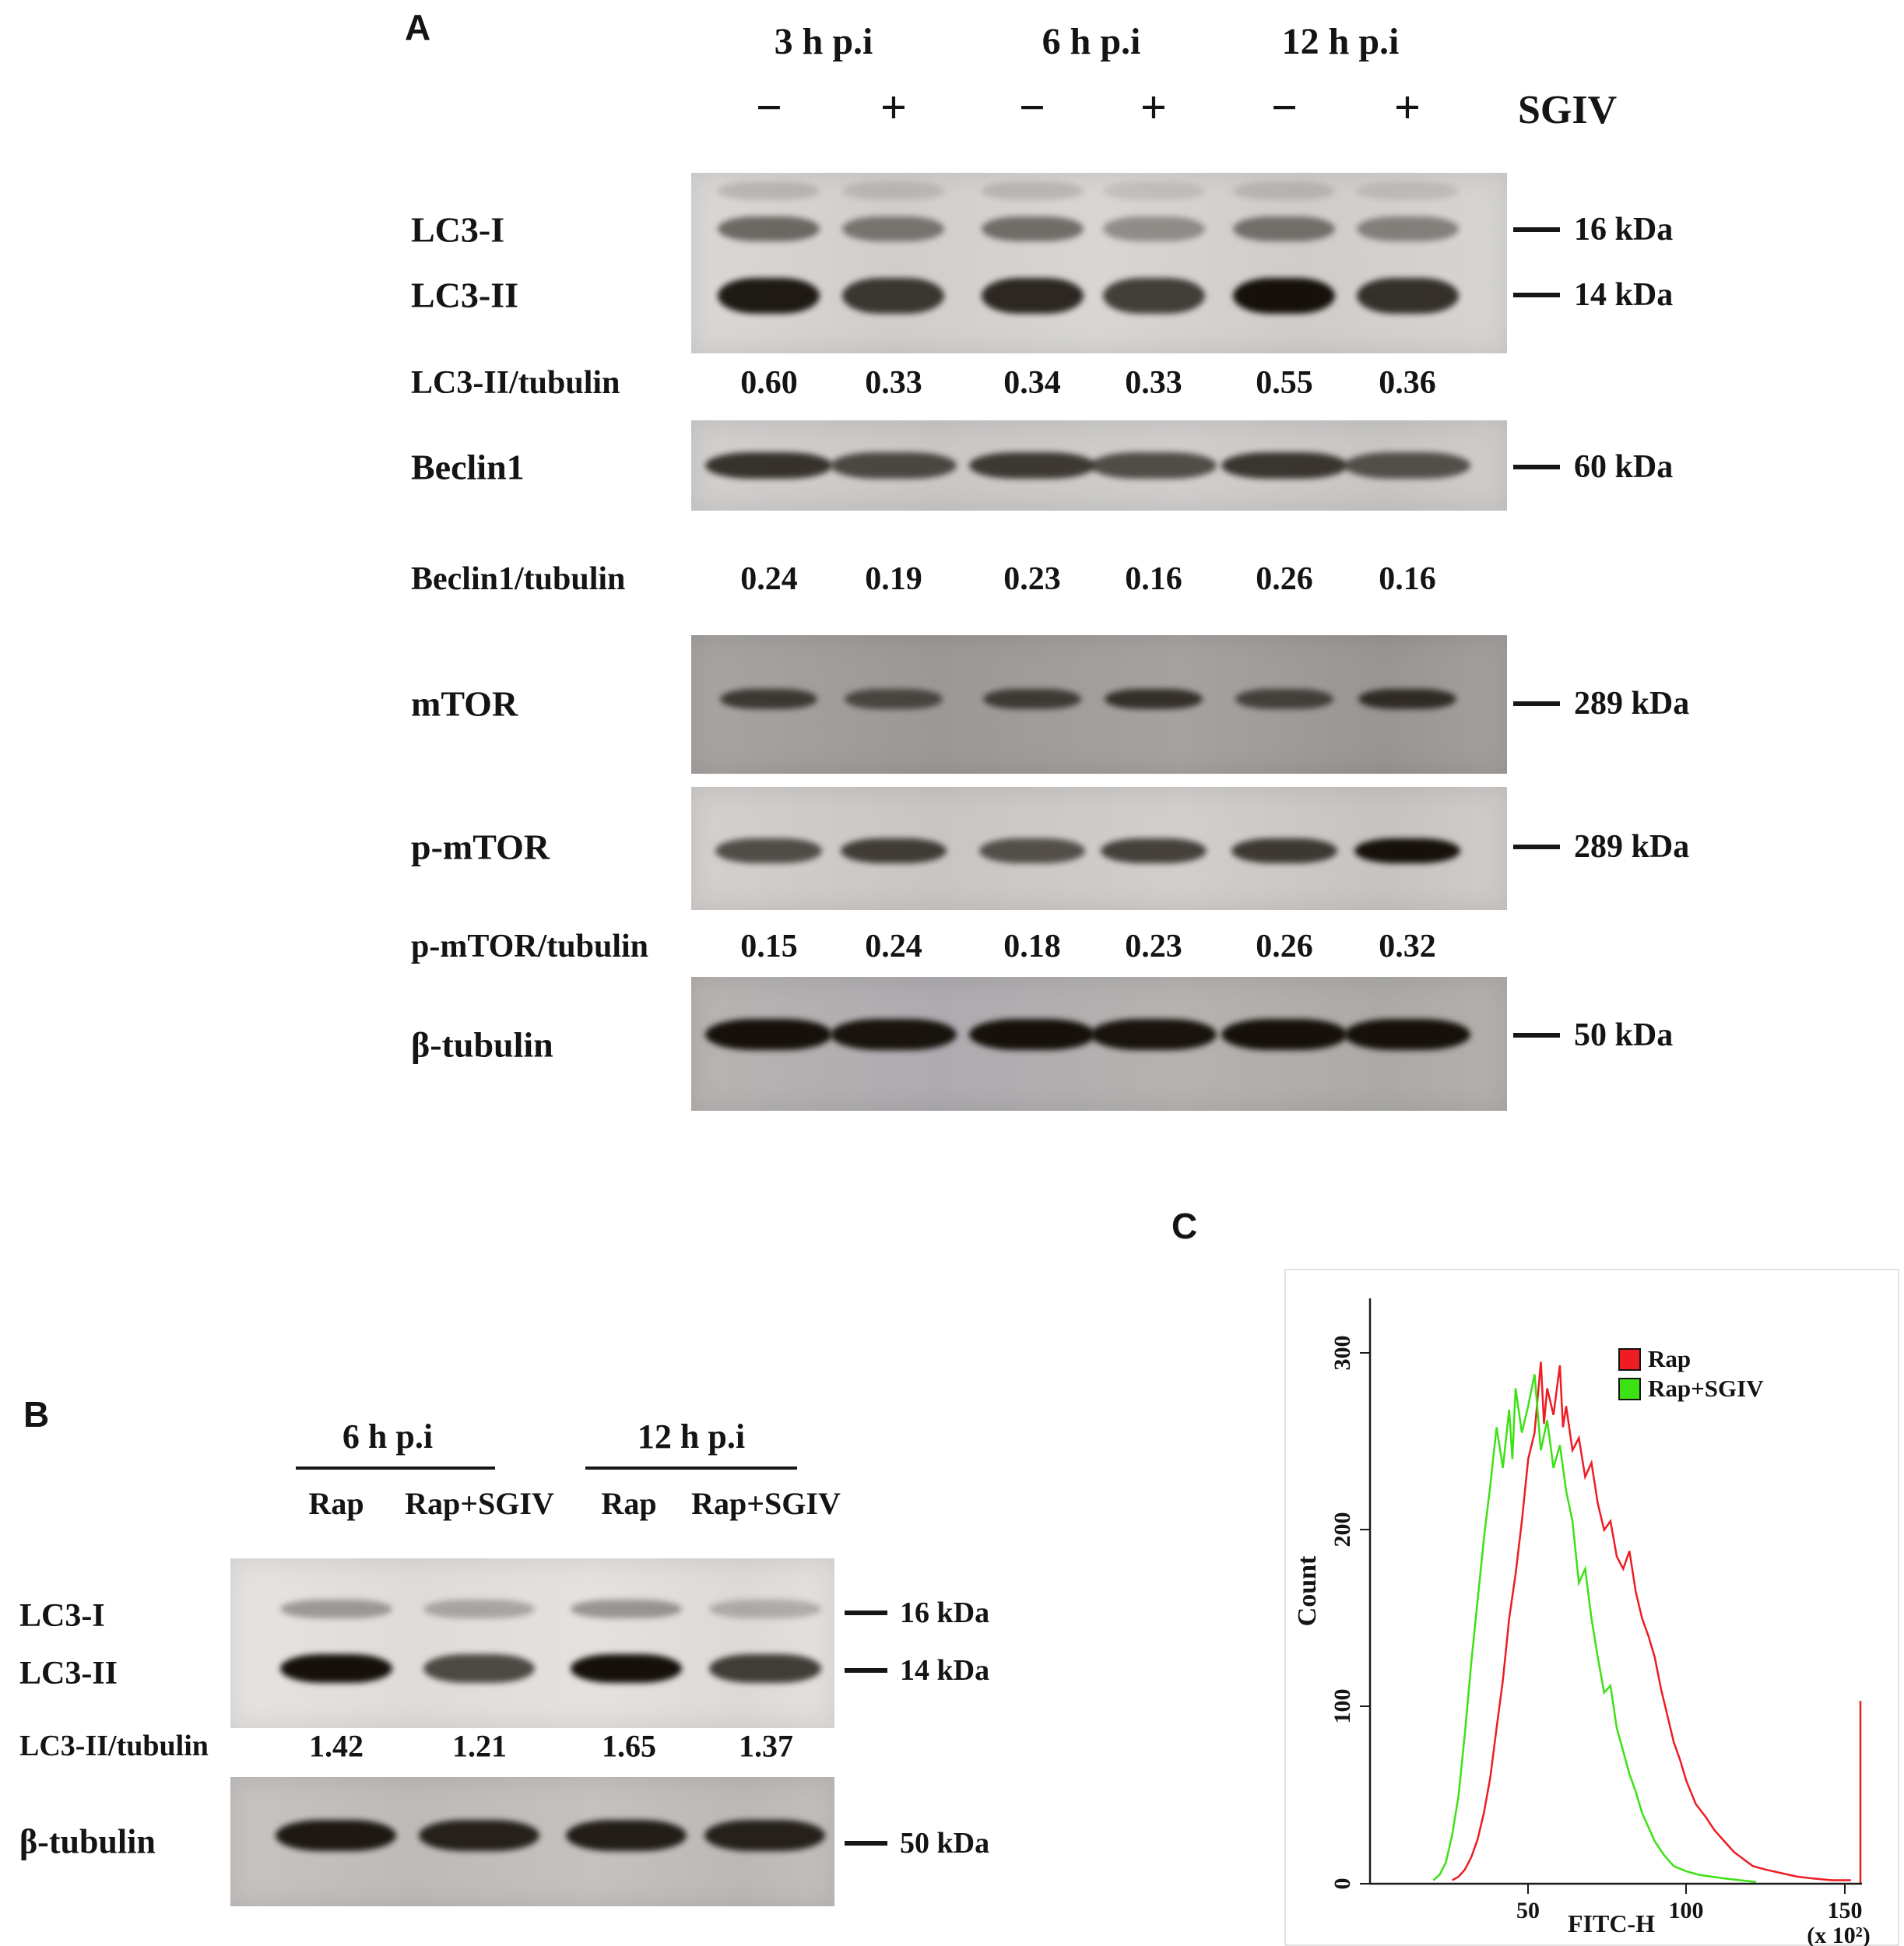 Image resolution: width=1904 pixels, height=1946 pixels. I want to click on marker-dash-14kda-b, so click(866, 1670).